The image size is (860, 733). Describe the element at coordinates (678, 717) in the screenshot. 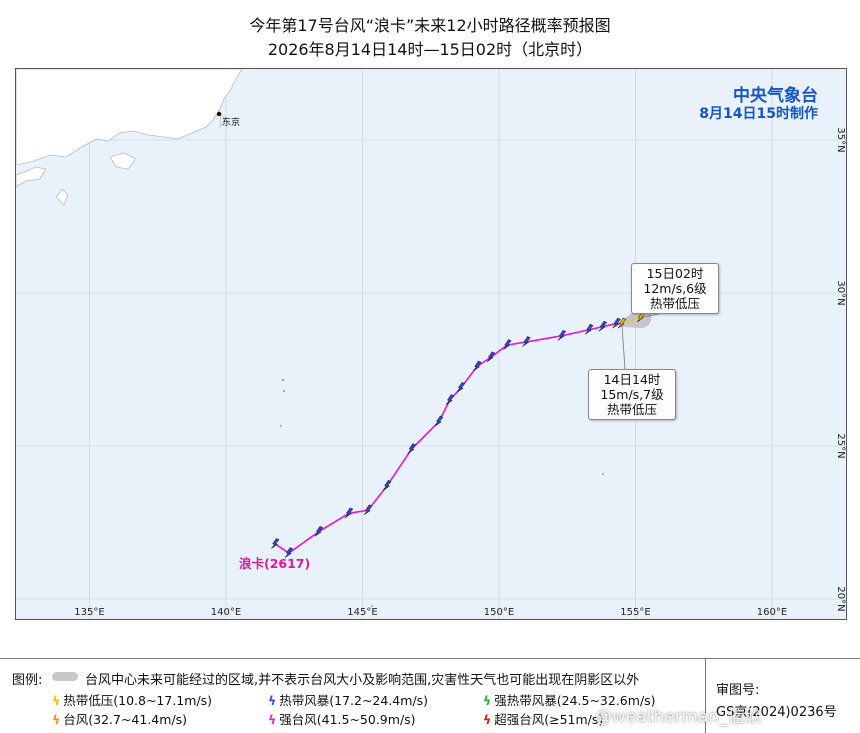

I see `watermark: @weatherman_信欣` at that location.